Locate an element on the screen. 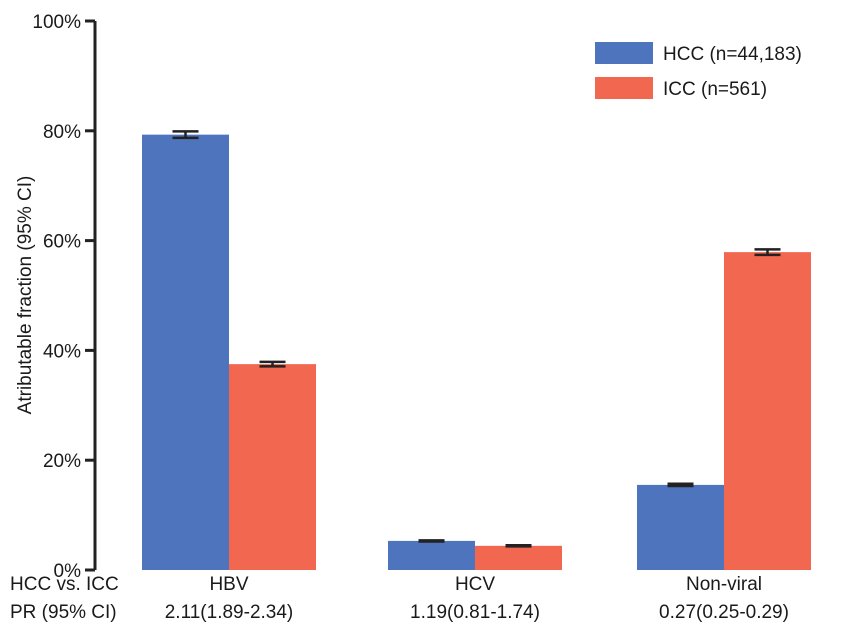 The height and width of the screenshot is (635, 841). y-axis: 0% 20% 40% 60% 80% 100% is located at coordinates (64, 297).